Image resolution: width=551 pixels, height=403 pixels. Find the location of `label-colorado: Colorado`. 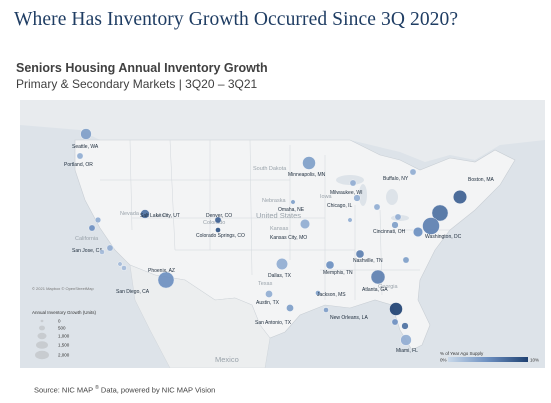

label-colorado: Colorado is located at coordinates (214, 223).